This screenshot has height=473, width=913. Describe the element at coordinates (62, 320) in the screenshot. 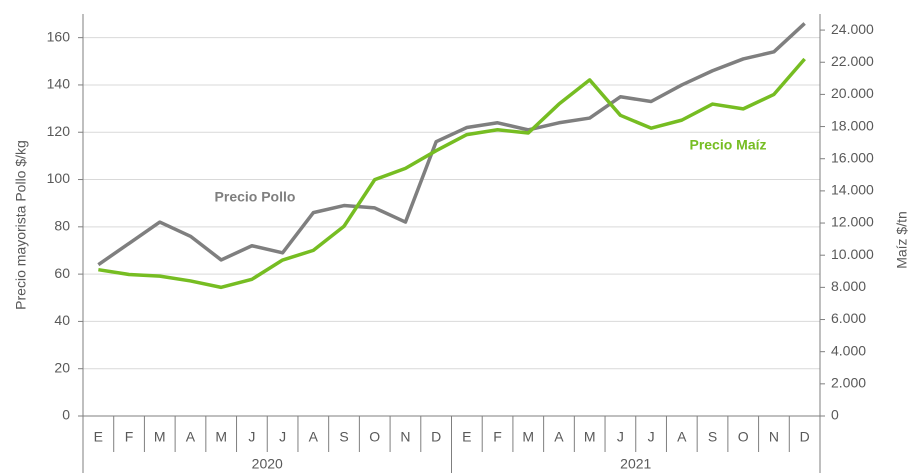

I see `y-tick-label: 40` at that location.